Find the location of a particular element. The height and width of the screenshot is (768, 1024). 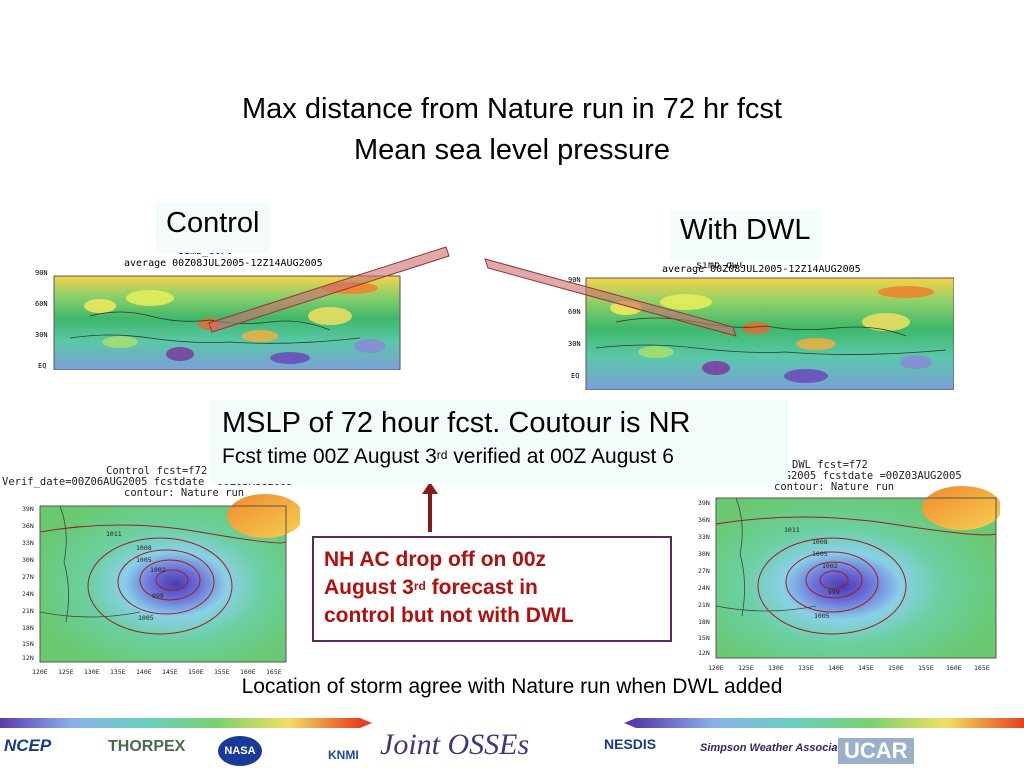

colorbar-right is located at coordinates (830, 723).